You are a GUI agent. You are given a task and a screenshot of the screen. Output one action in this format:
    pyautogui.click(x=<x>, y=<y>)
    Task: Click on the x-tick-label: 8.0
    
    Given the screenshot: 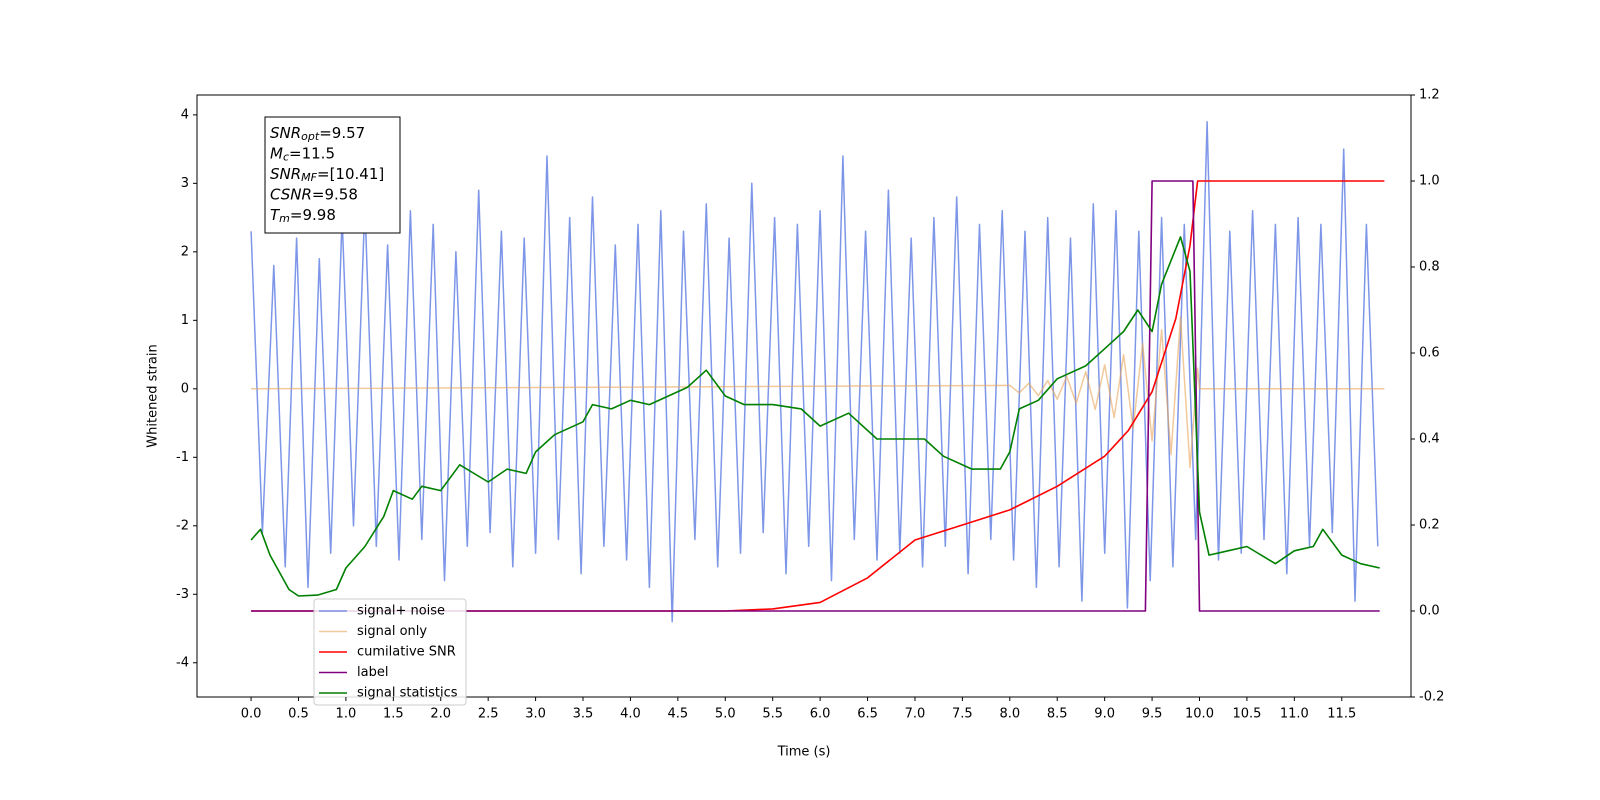 What is the action you would take?
    pyautogui.click(x=1009, y=714)
    